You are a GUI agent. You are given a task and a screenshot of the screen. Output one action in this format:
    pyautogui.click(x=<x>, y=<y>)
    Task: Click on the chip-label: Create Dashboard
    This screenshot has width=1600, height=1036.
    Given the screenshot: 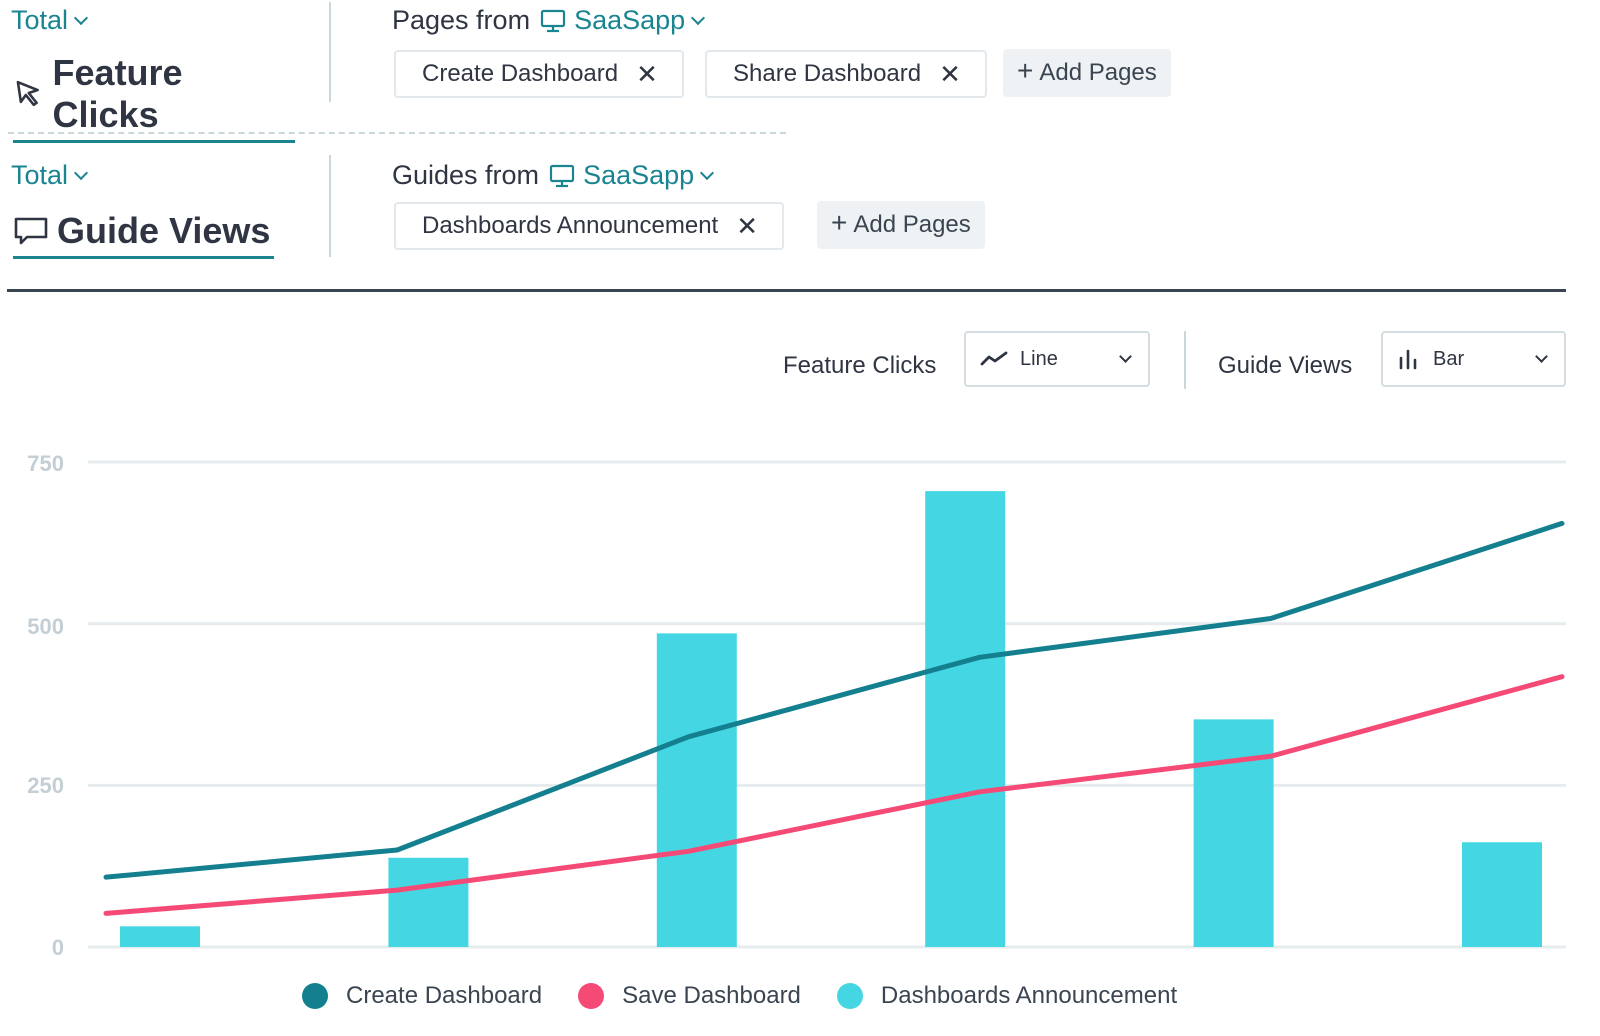 What is the action you would take?
    pyautogui.click(x=520, y=73)
    